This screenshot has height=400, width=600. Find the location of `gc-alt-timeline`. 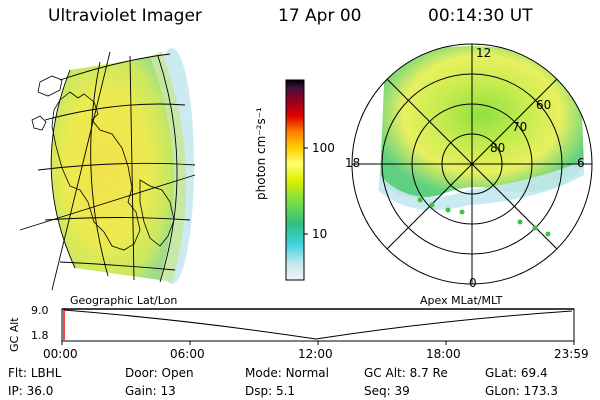

gc-alt-timeline is located at coordinates (318, 326).